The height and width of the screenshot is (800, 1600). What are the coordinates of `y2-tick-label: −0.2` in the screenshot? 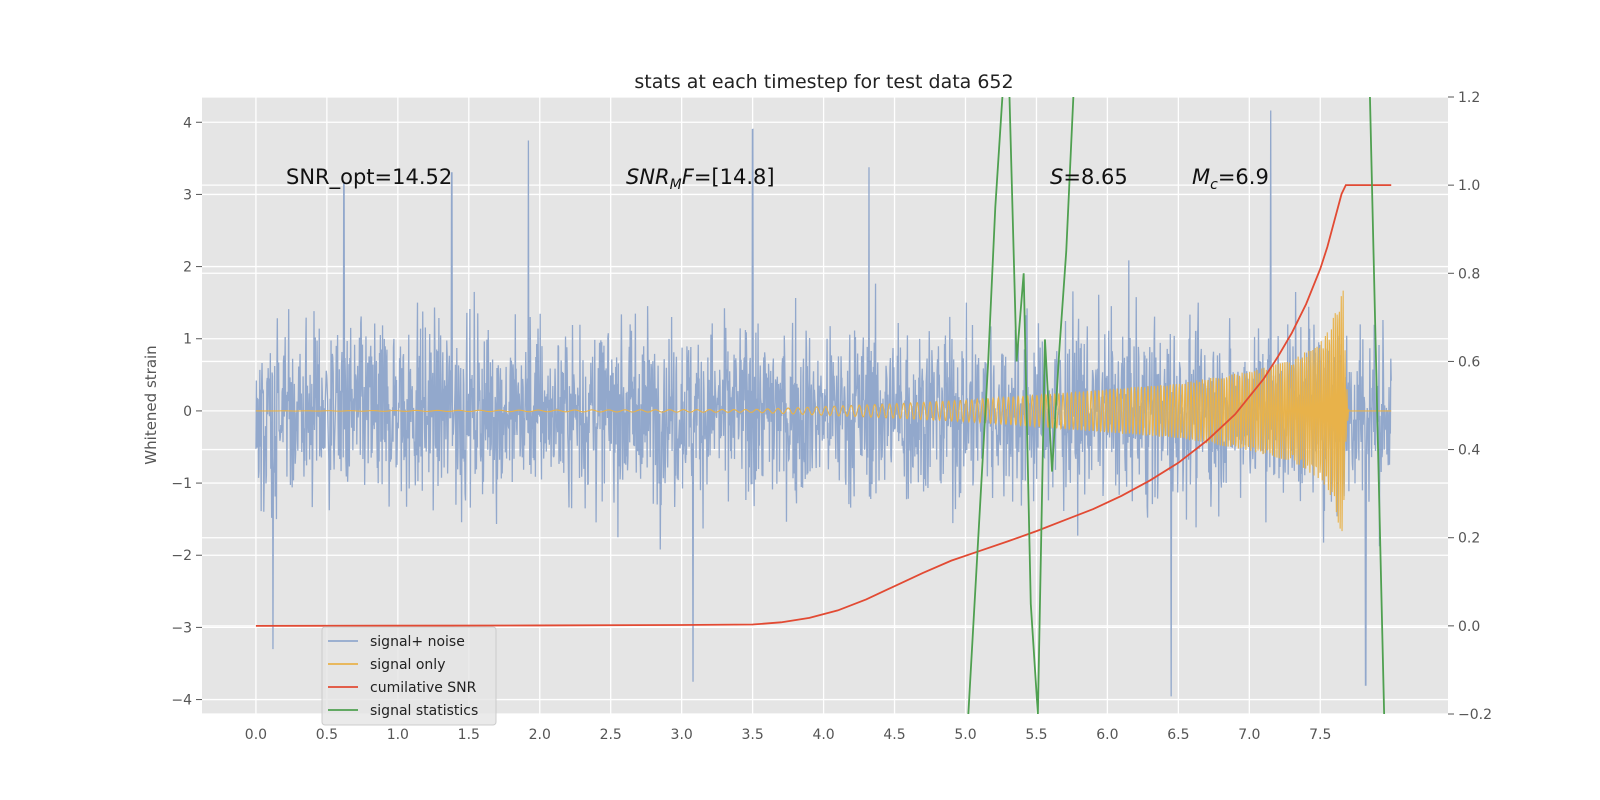 It's located at (1475, 715).